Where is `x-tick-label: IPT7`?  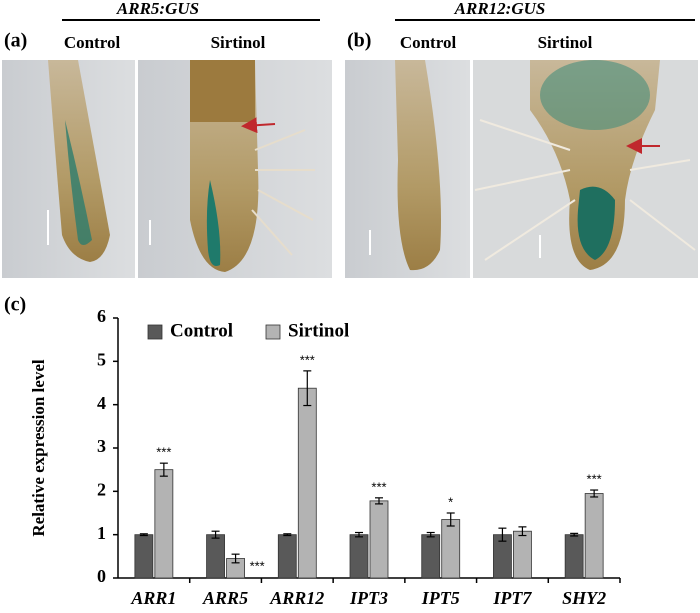
x-tick-label: IPT7 is located at coordinates (512, 598).